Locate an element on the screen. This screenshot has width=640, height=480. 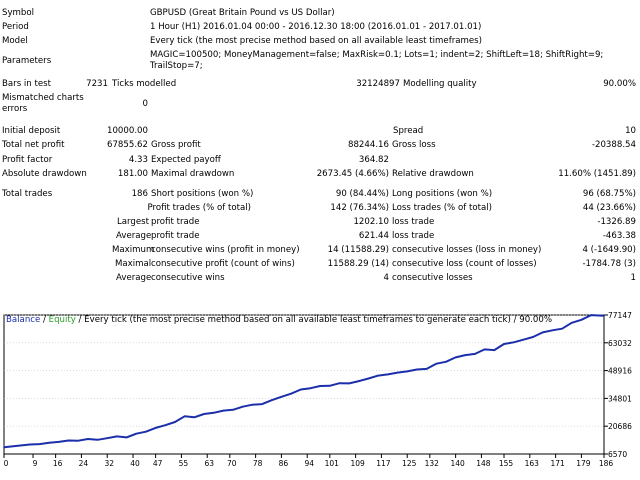
legend-equity: Equity is located at coordinates (62, 320).